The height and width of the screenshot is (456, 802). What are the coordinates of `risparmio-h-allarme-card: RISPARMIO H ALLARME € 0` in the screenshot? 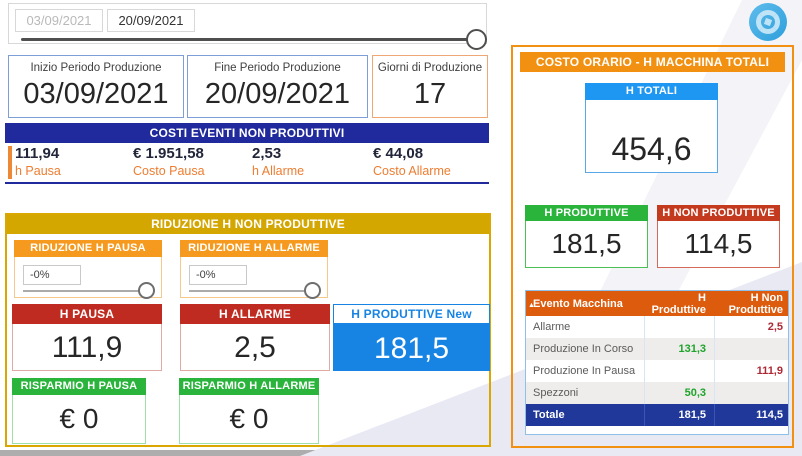 It's located at (249, 411).